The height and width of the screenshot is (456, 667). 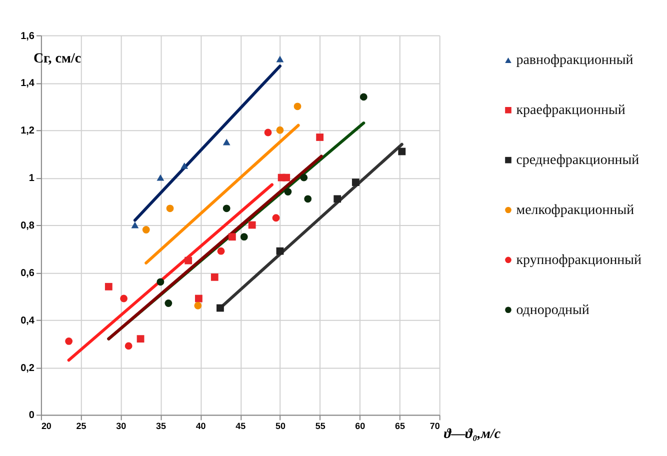 What do you see at coordinates (201, 426) in the screenshot?
I see `x-tick-label: 40` at bounding box center [201, 426].